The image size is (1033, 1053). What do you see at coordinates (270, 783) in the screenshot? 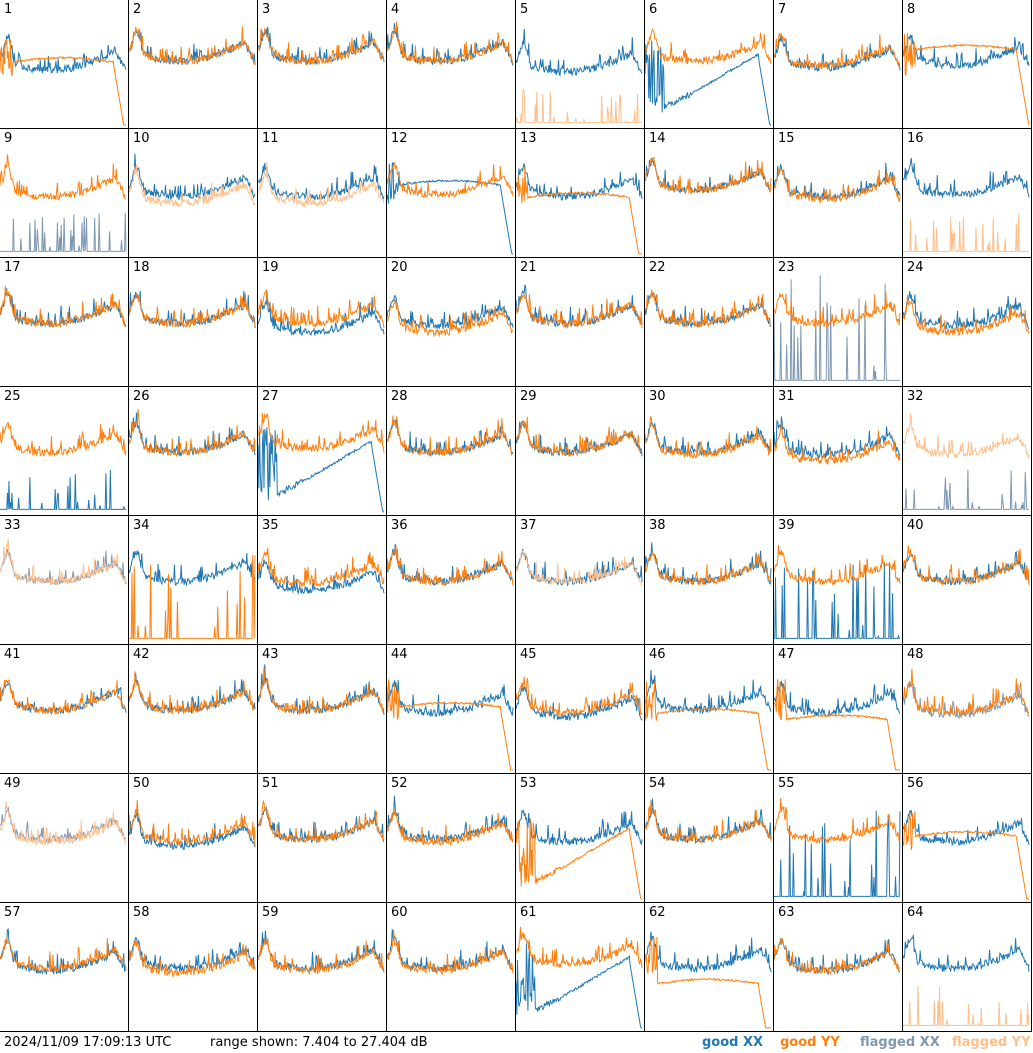
I see `panel-number: 51` at bounding box center [270, 783].